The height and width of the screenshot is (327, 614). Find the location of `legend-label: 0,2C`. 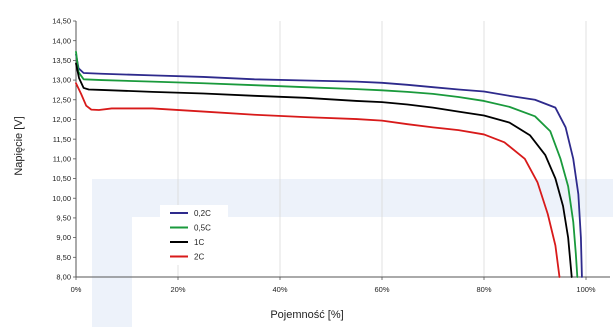

legend-label: 0,2C is located at coordinates (202, 213).